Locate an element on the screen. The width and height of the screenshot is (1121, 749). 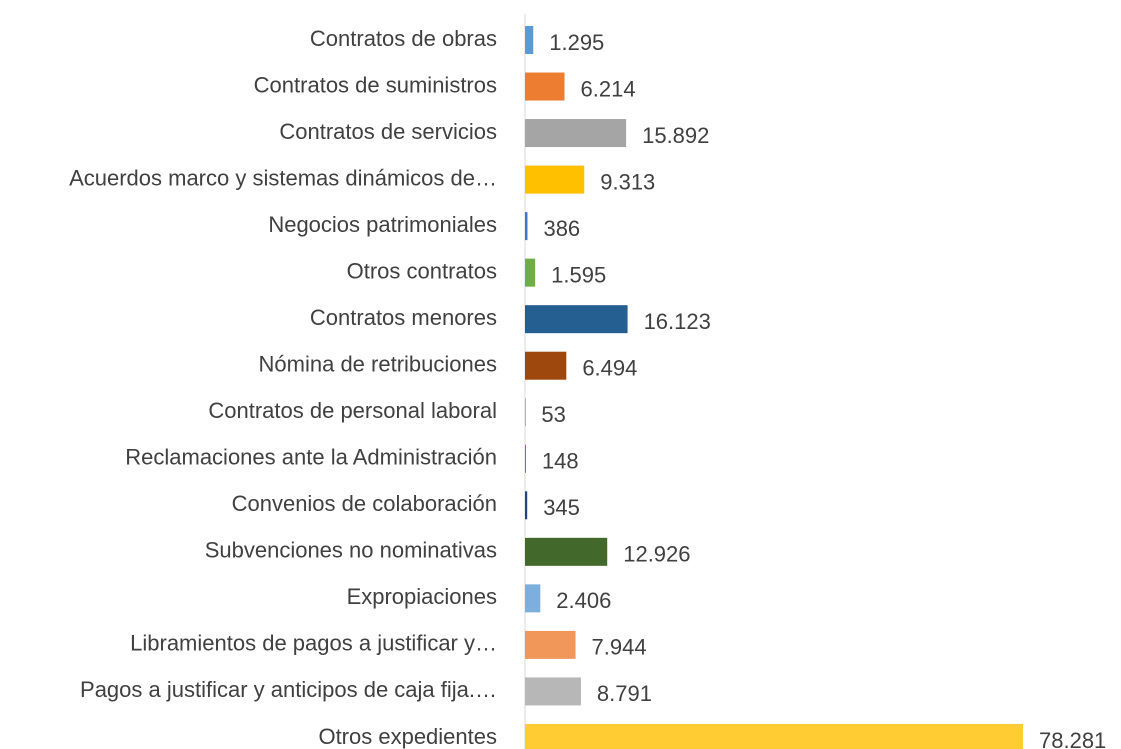
value-label: 345 is located at coordinates (561, 507).